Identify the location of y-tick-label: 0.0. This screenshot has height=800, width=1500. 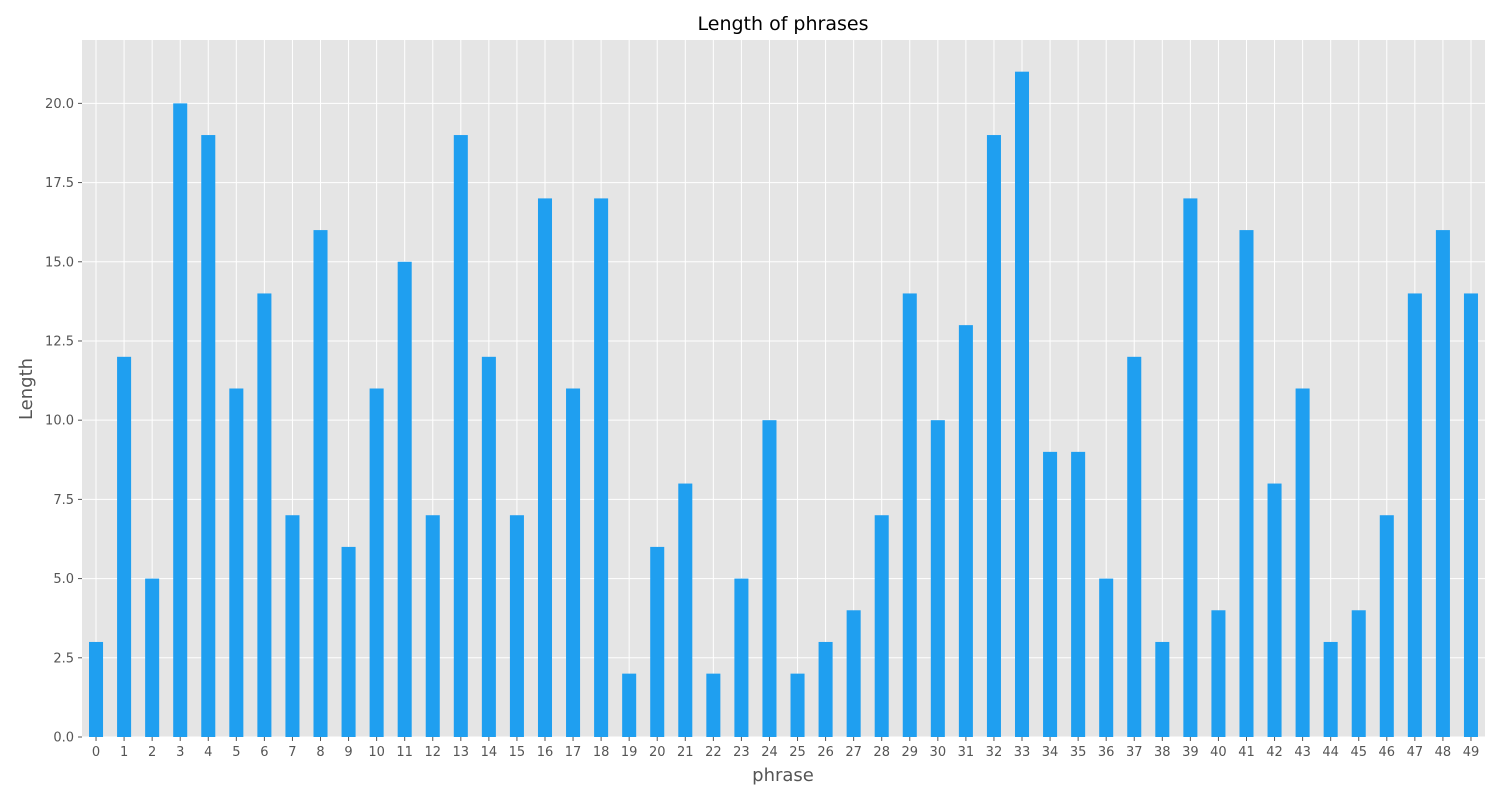
(63, 738).